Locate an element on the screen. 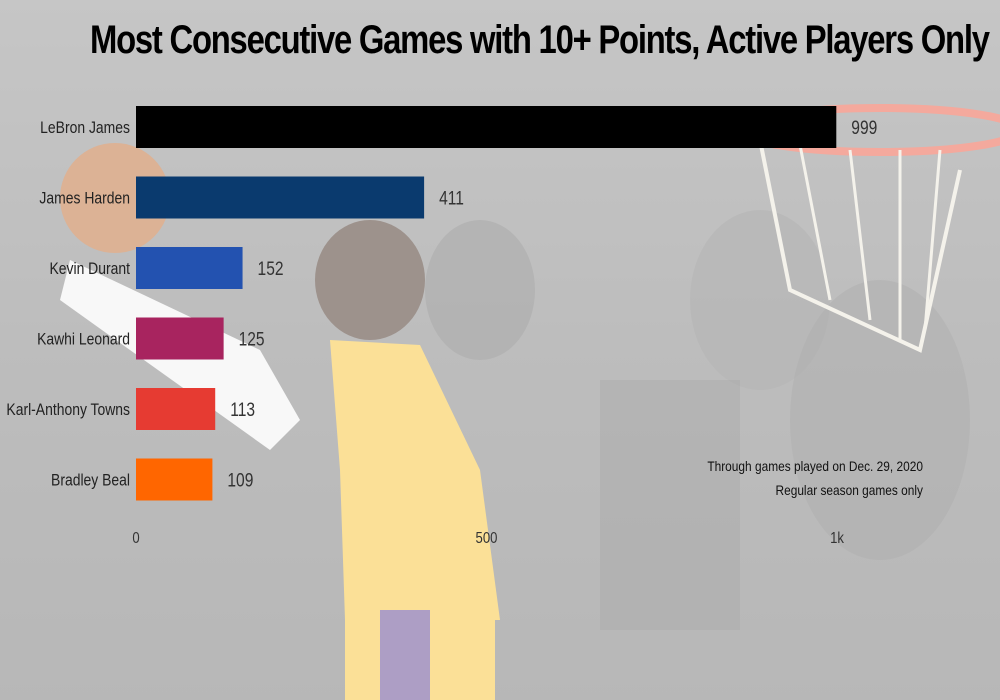  note-season: Regular season games only is located at coordinates (849, 490).